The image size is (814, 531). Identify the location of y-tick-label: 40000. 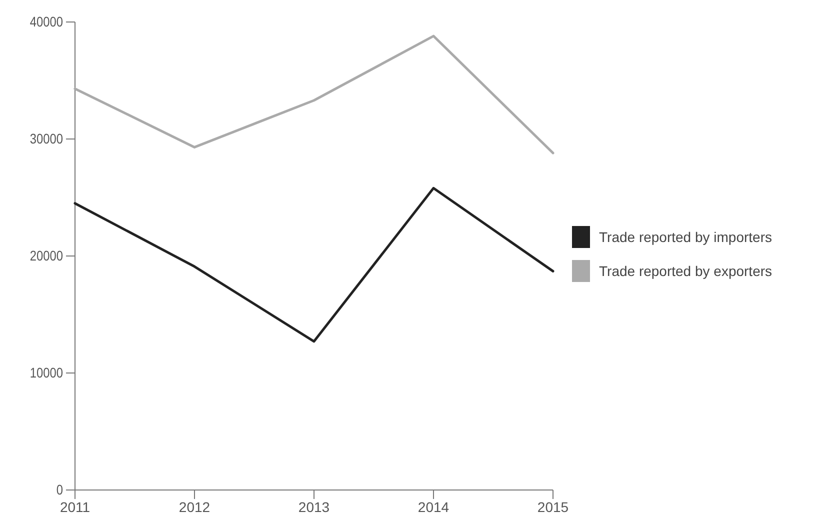
(46, 22).